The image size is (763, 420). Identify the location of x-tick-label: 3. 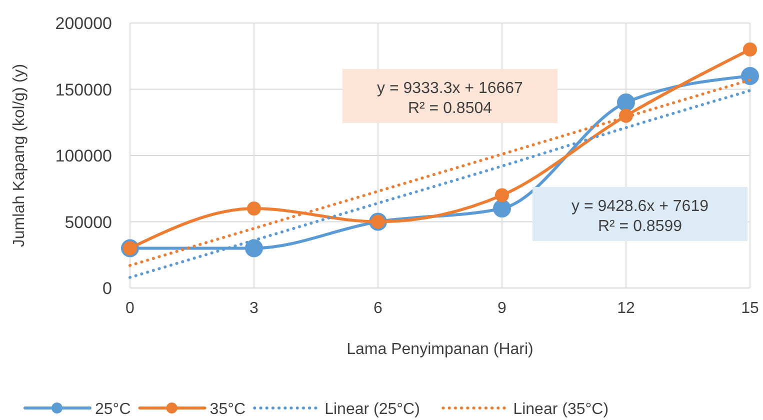
(254, 308).